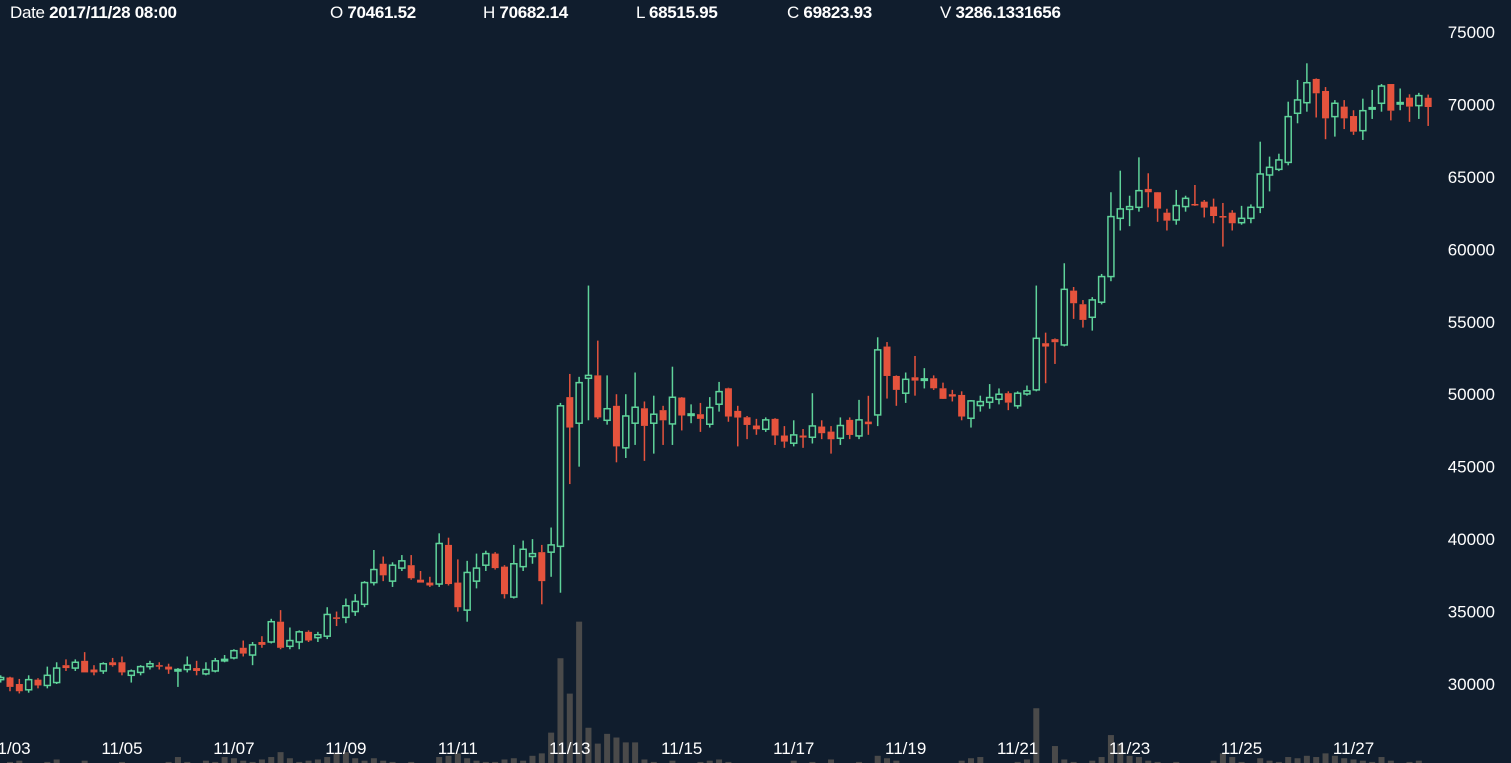  Describe the element at coordinates (1471, 104) in the screenshot. I see `y-tick-label: 70000` at that location.